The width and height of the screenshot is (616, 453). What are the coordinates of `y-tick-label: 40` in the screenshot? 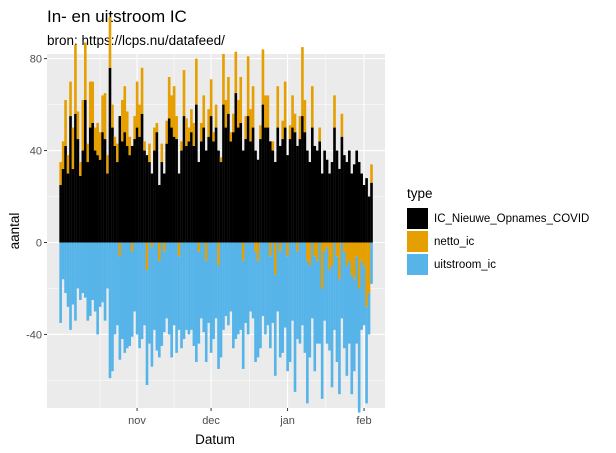 It's located at (36, 152).